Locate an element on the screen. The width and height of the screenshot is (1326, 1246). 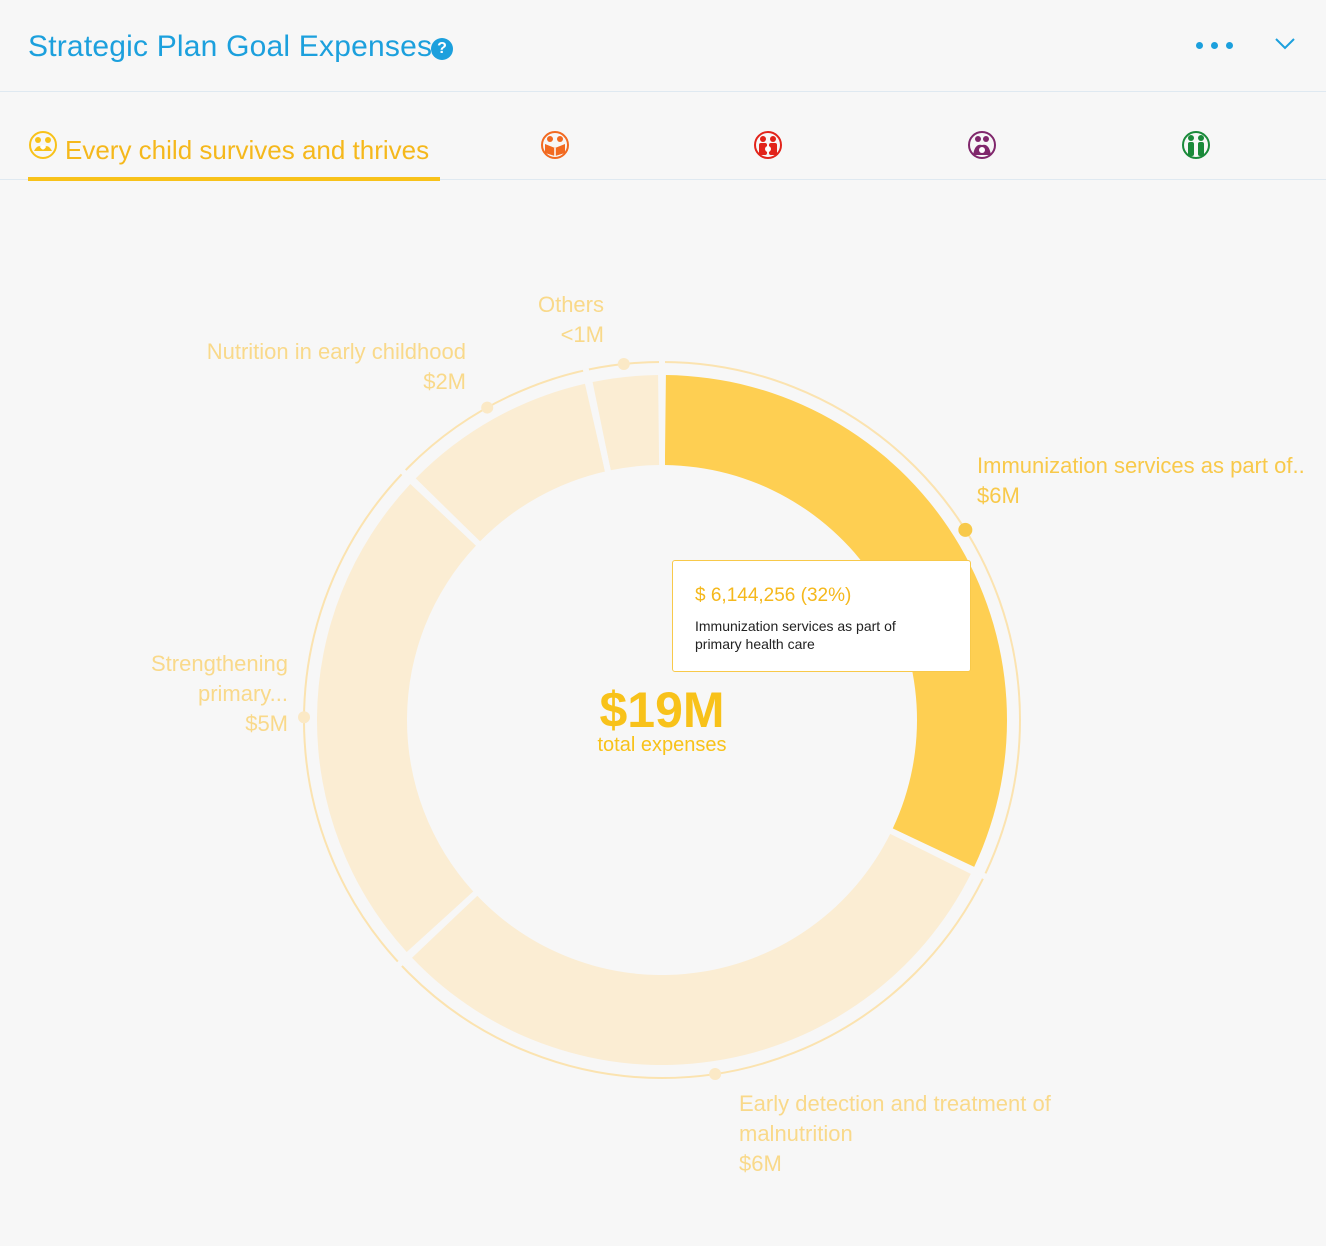
slice-malnutrition is located at coordinates (691, 949).